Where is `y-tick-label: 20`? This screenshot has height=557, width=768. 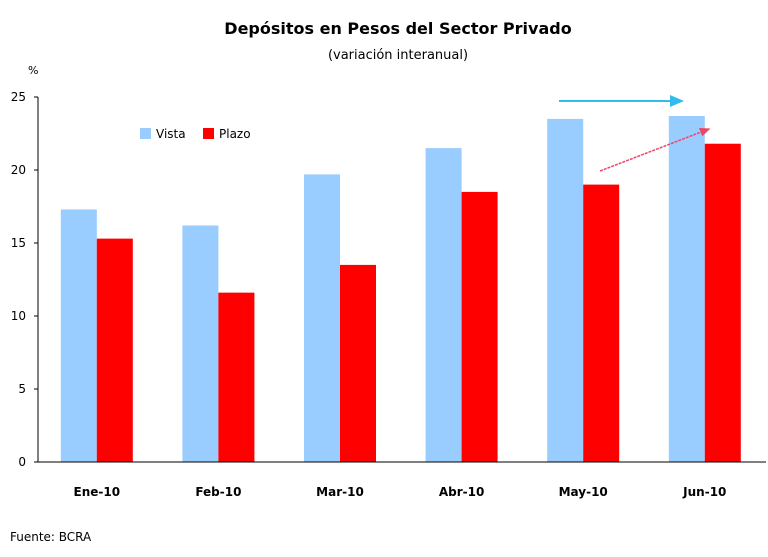 y-tick-label: 20 is located at coordinates (18, 170).